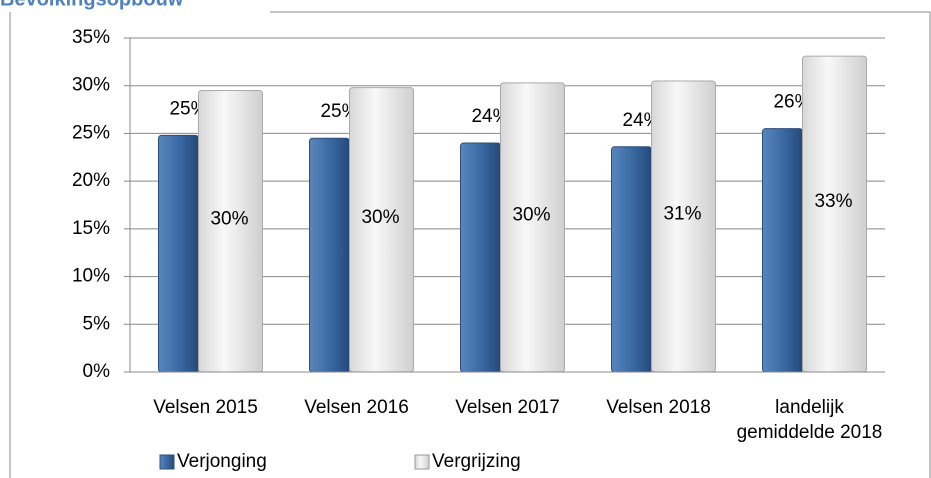 This screenshot has width=931, height=478. Describe the element at coordinates (92, 5) in the screenshot. I see `chart-title: Bevolkingsopbouw` at that location.